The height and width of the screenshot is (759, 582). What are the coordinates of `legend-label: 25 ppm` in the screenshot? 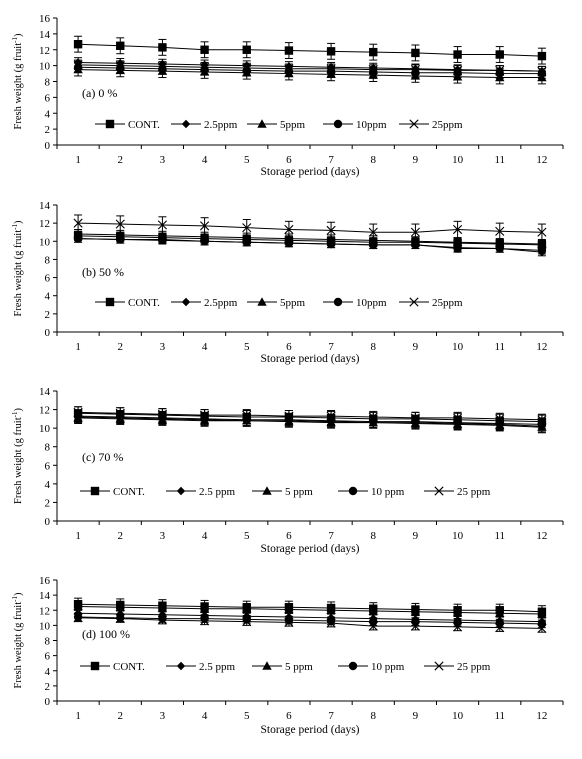 It's located at (474, 492).